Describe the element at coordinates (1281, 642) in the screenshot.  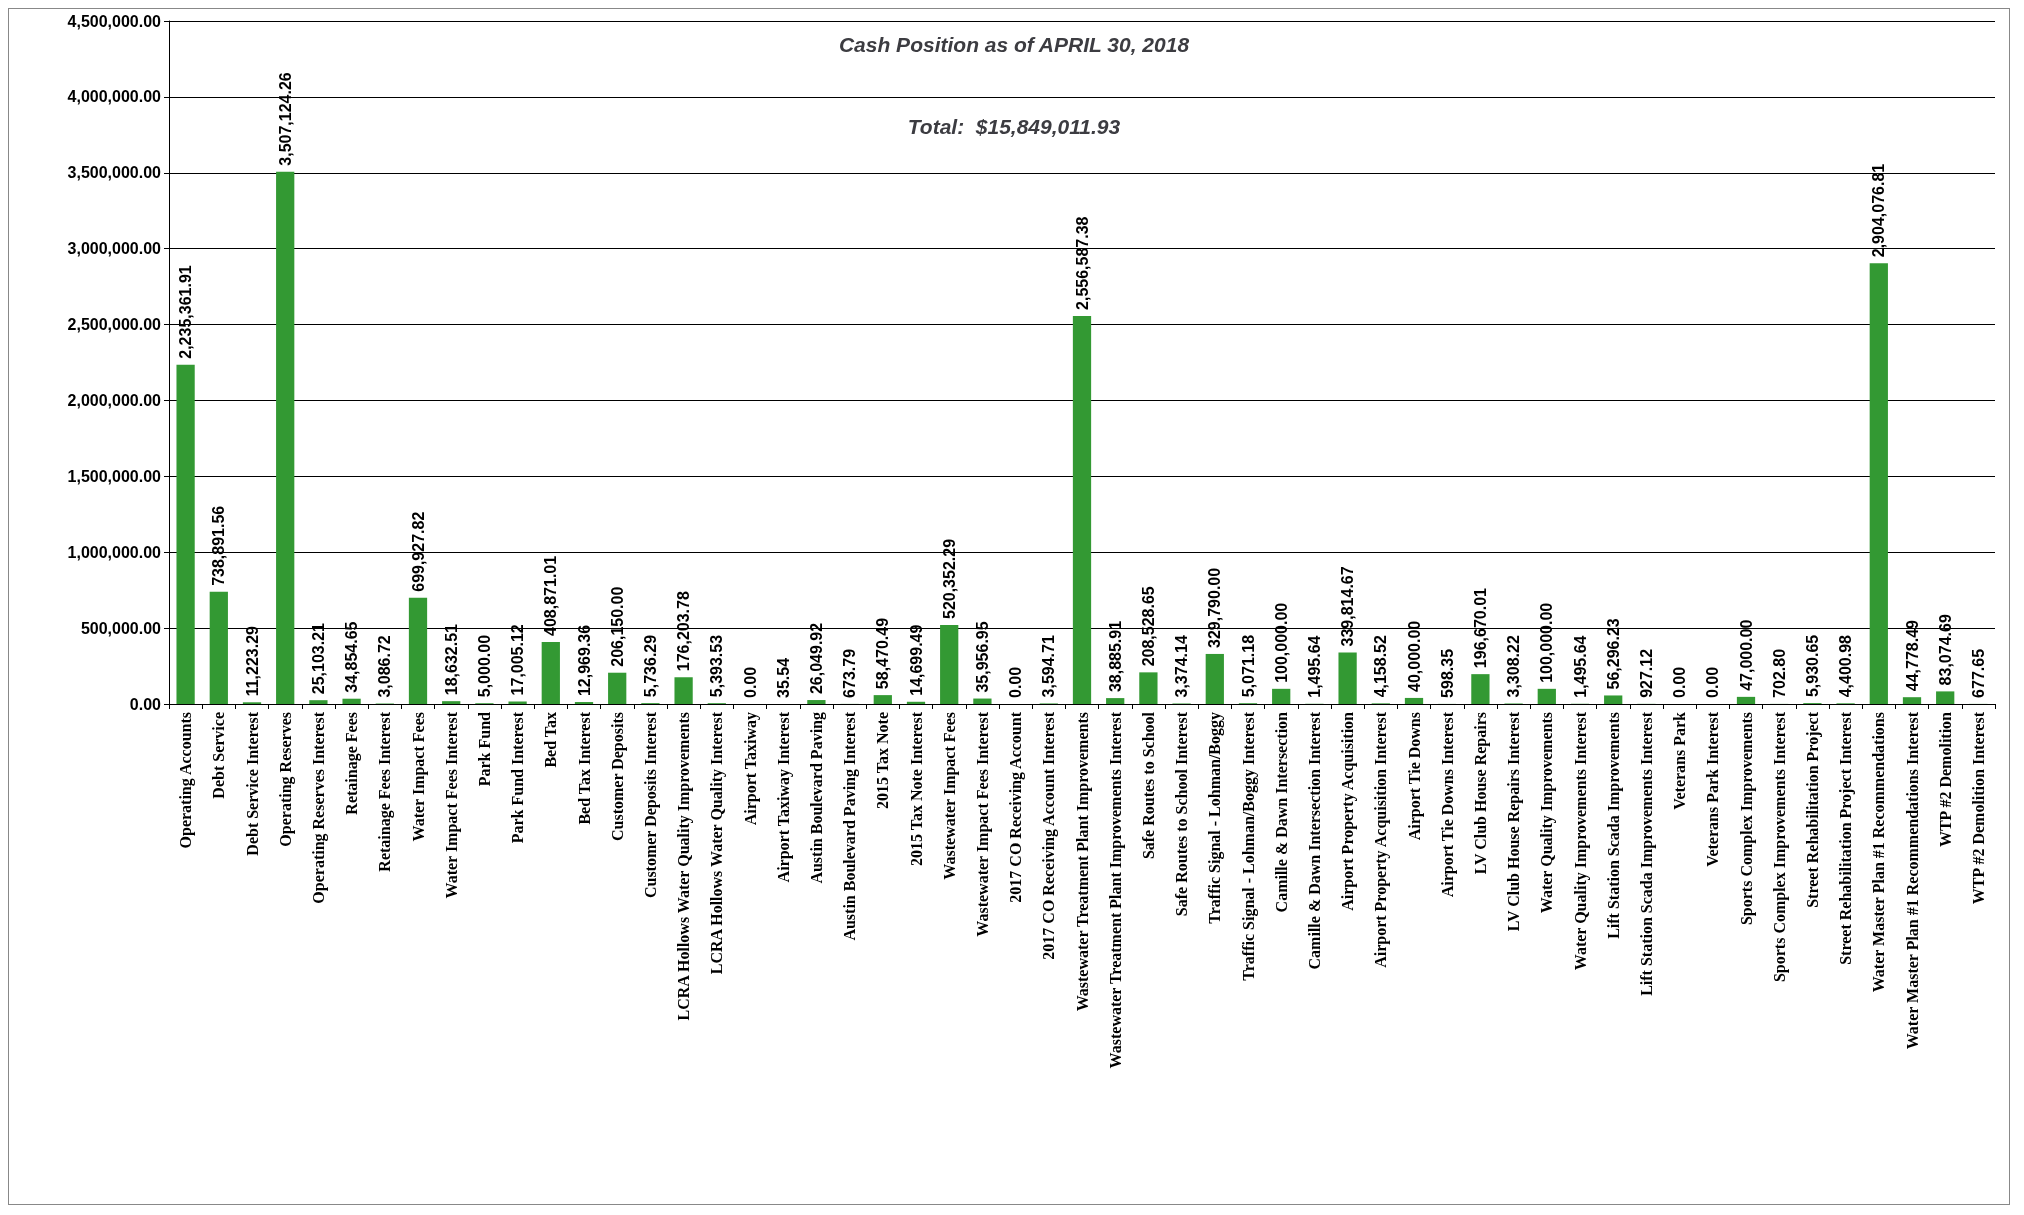
I see `data-label: 100,000.00` at that location.